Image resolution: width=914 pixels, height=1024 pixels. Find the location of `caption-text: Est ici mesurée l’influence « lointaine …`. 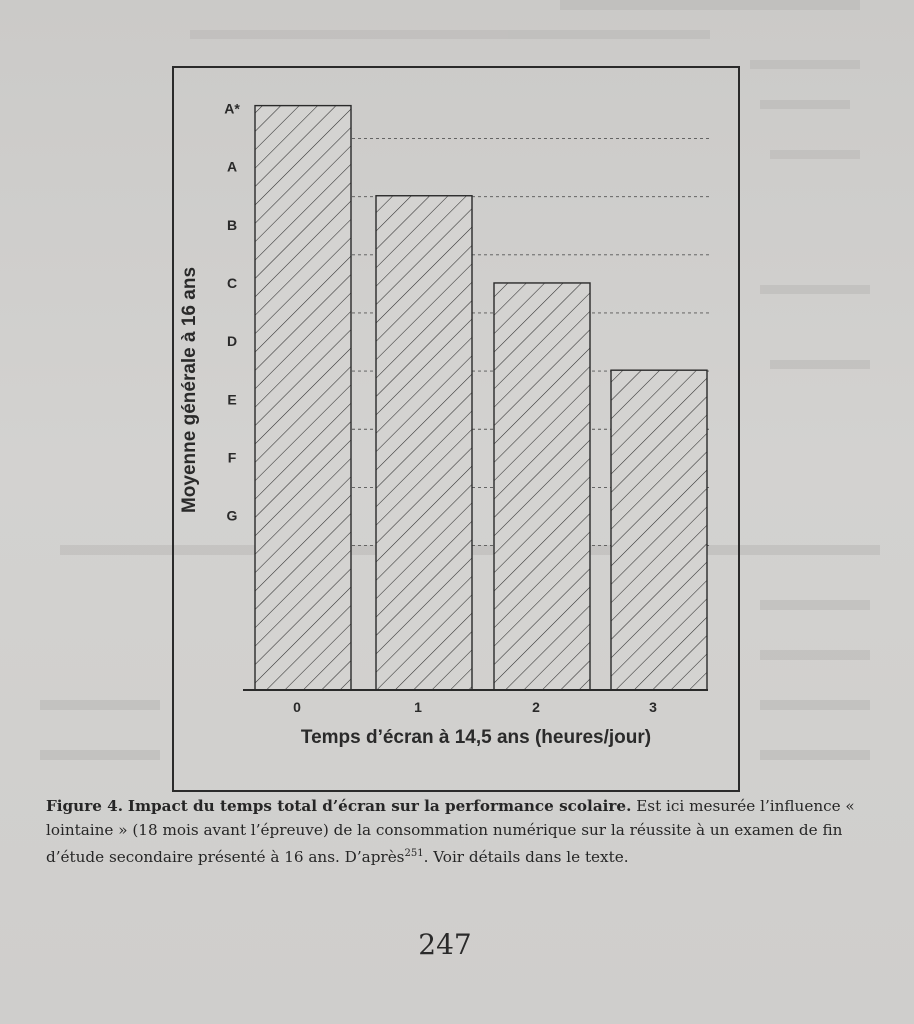

caption-text: Est ici mesurée l’influence « lointaine … is located at coordinates (450, 832).